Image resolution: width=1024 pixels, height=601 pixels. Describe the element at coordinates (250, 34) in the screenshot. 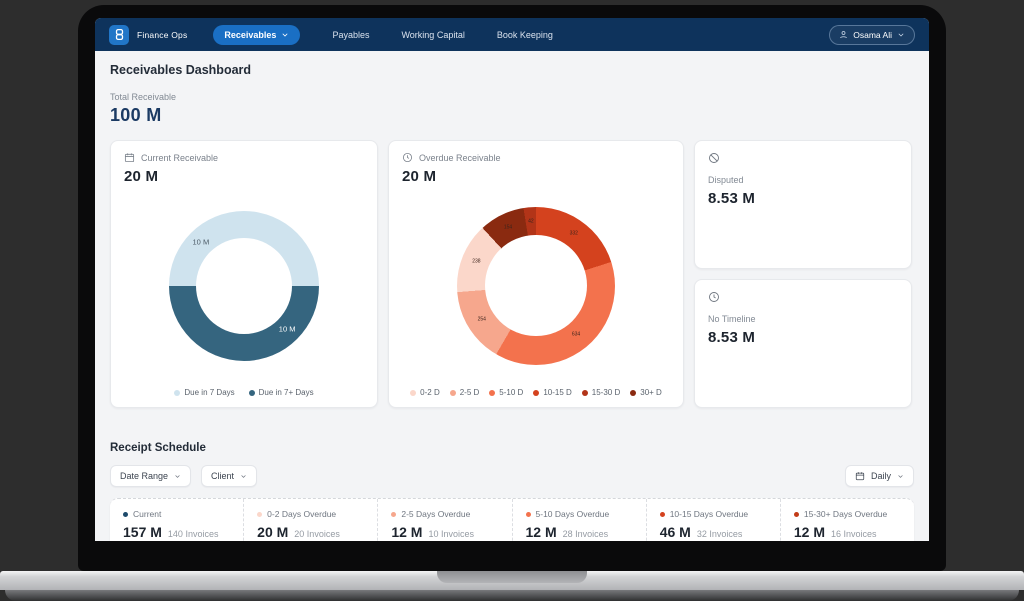

I see `tab-label: Receivables` at that location.